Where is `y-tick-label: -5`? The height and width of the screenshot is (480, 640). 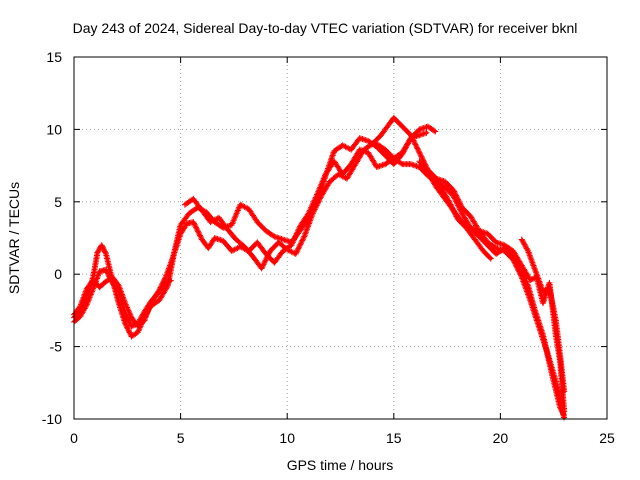
y-tick-label: -5 is located at coordinates (56, 347).